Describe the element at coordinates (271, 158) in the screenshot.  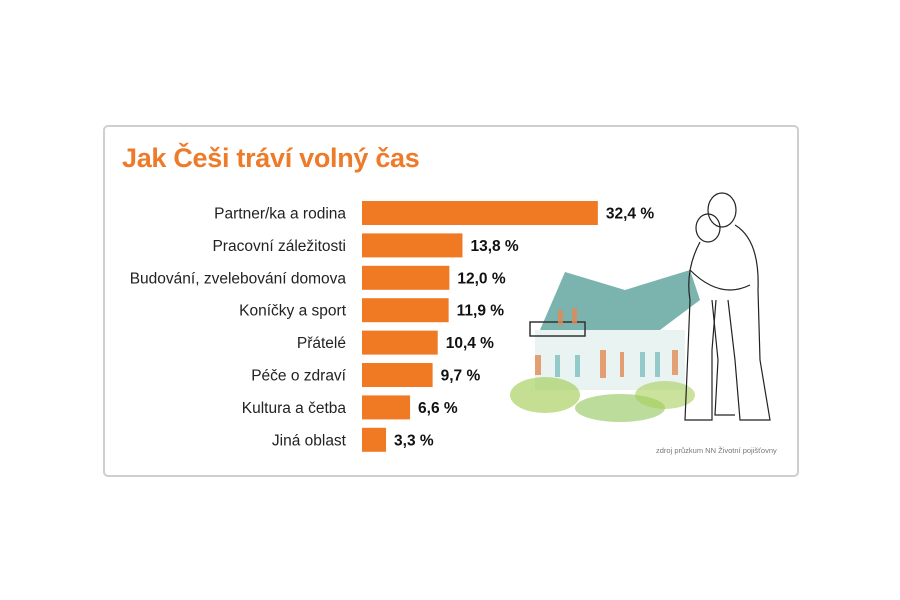
I see `chart-title: Jak Češi tráví volný čas` at that location.